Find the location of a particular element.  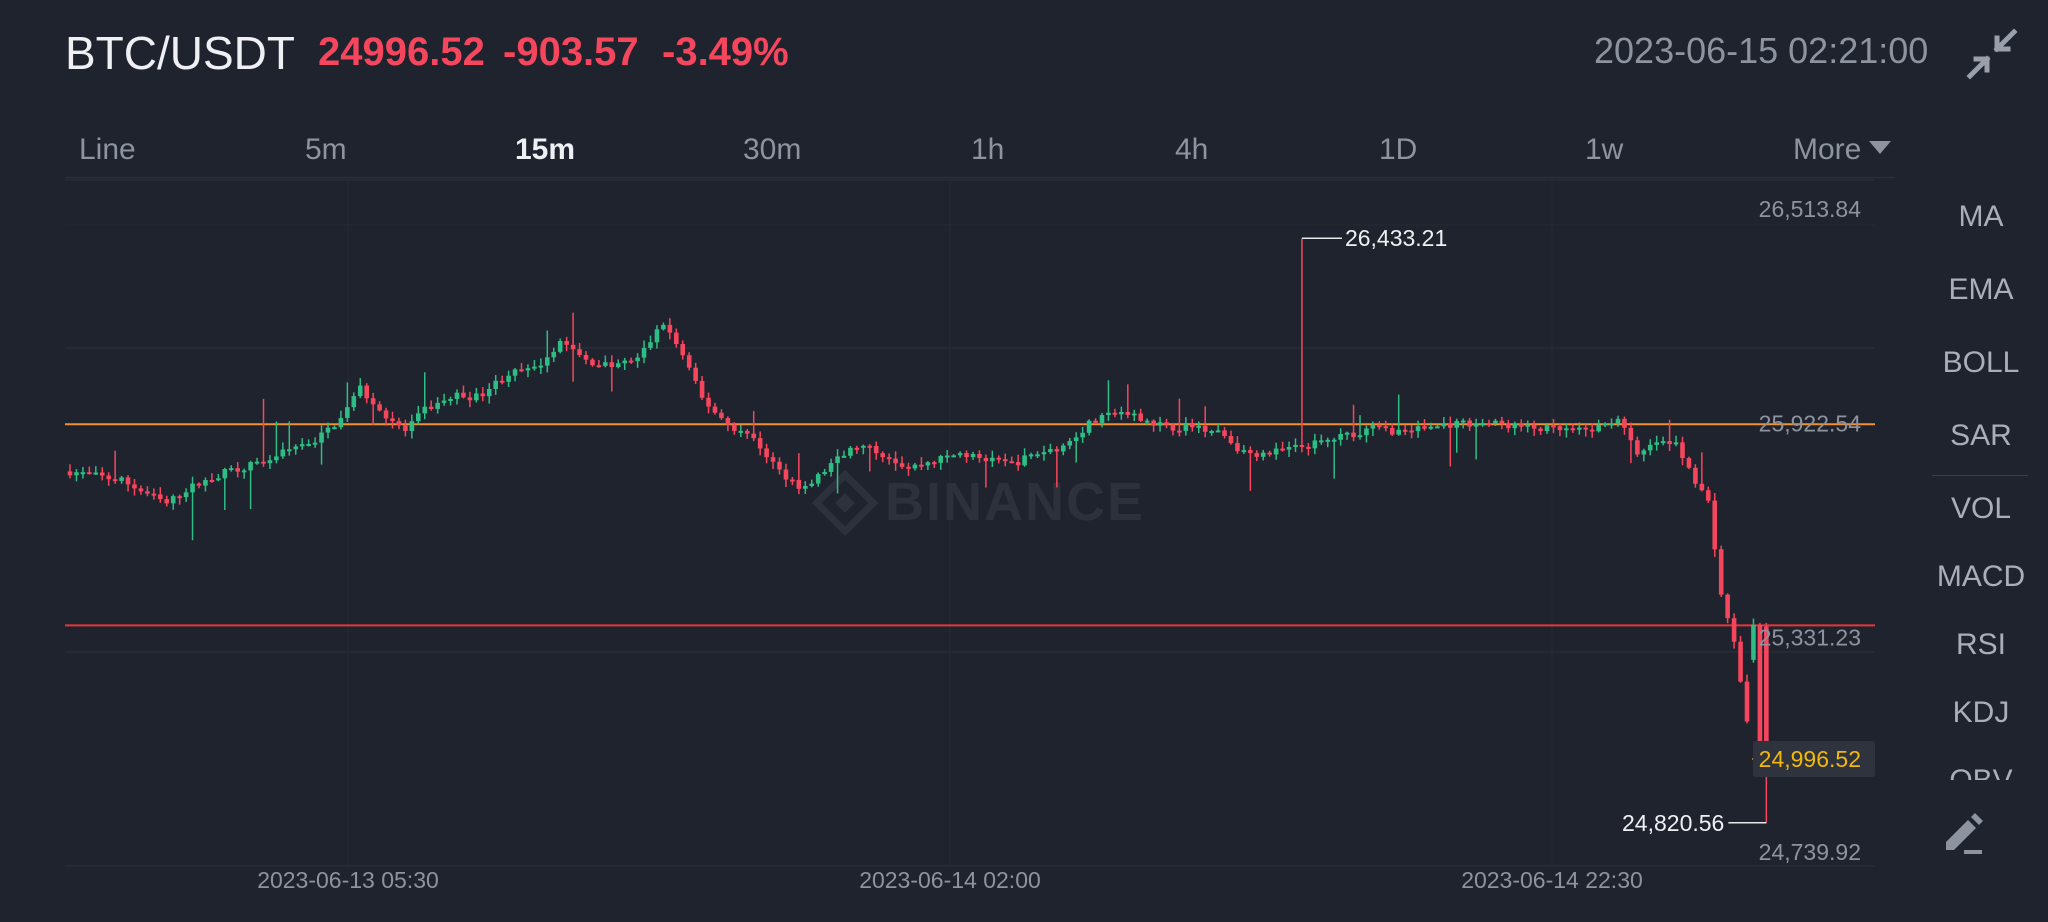

indicator-ema: EMA is located at coordinates (1981, 289).